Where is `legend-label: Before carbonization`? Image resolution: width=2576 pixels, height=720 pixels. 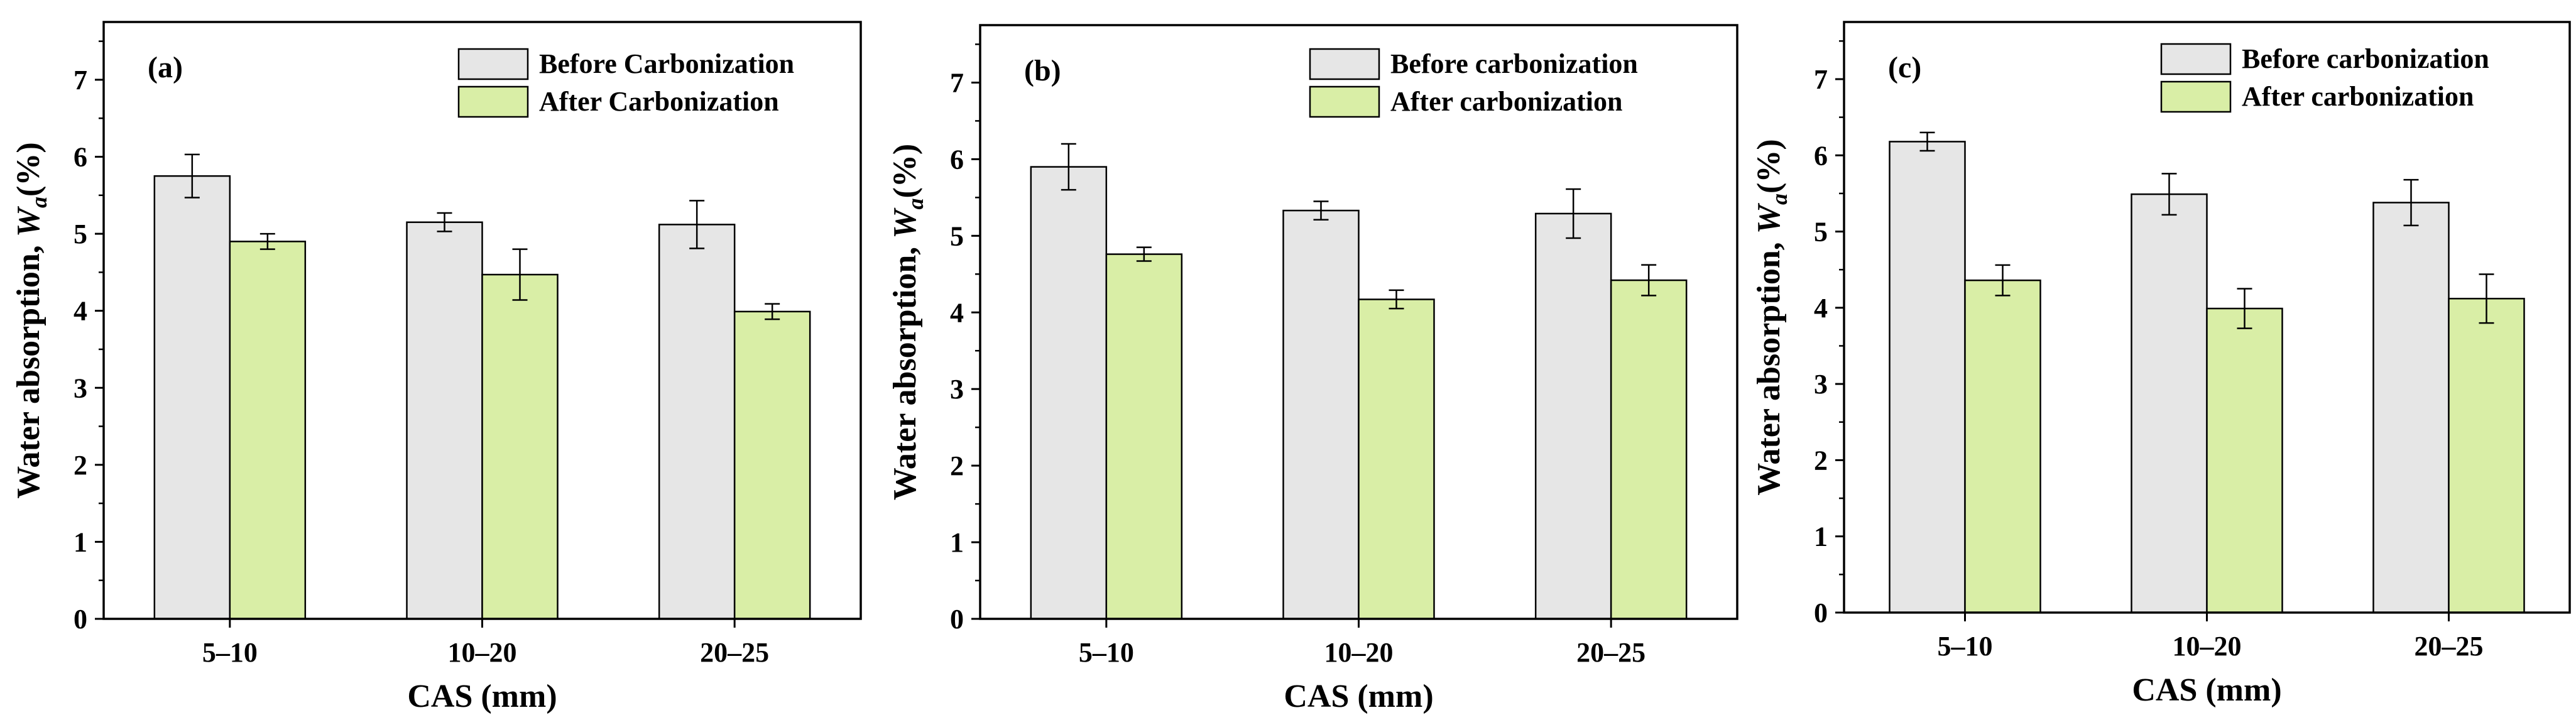 legend-label: Before carbonization is located at coordinates (1514, 63).